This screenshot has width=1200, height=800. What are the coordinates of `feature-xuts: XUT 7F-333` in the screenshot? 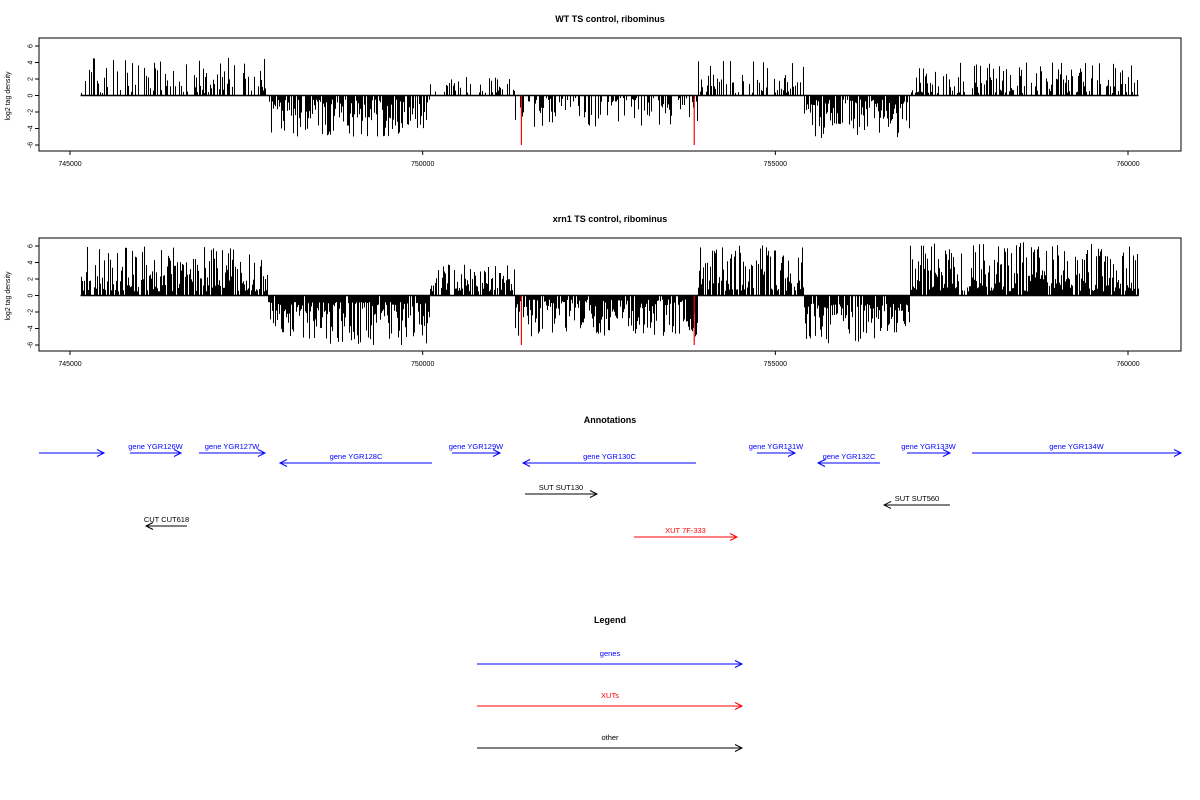 It's located at (686, 533).